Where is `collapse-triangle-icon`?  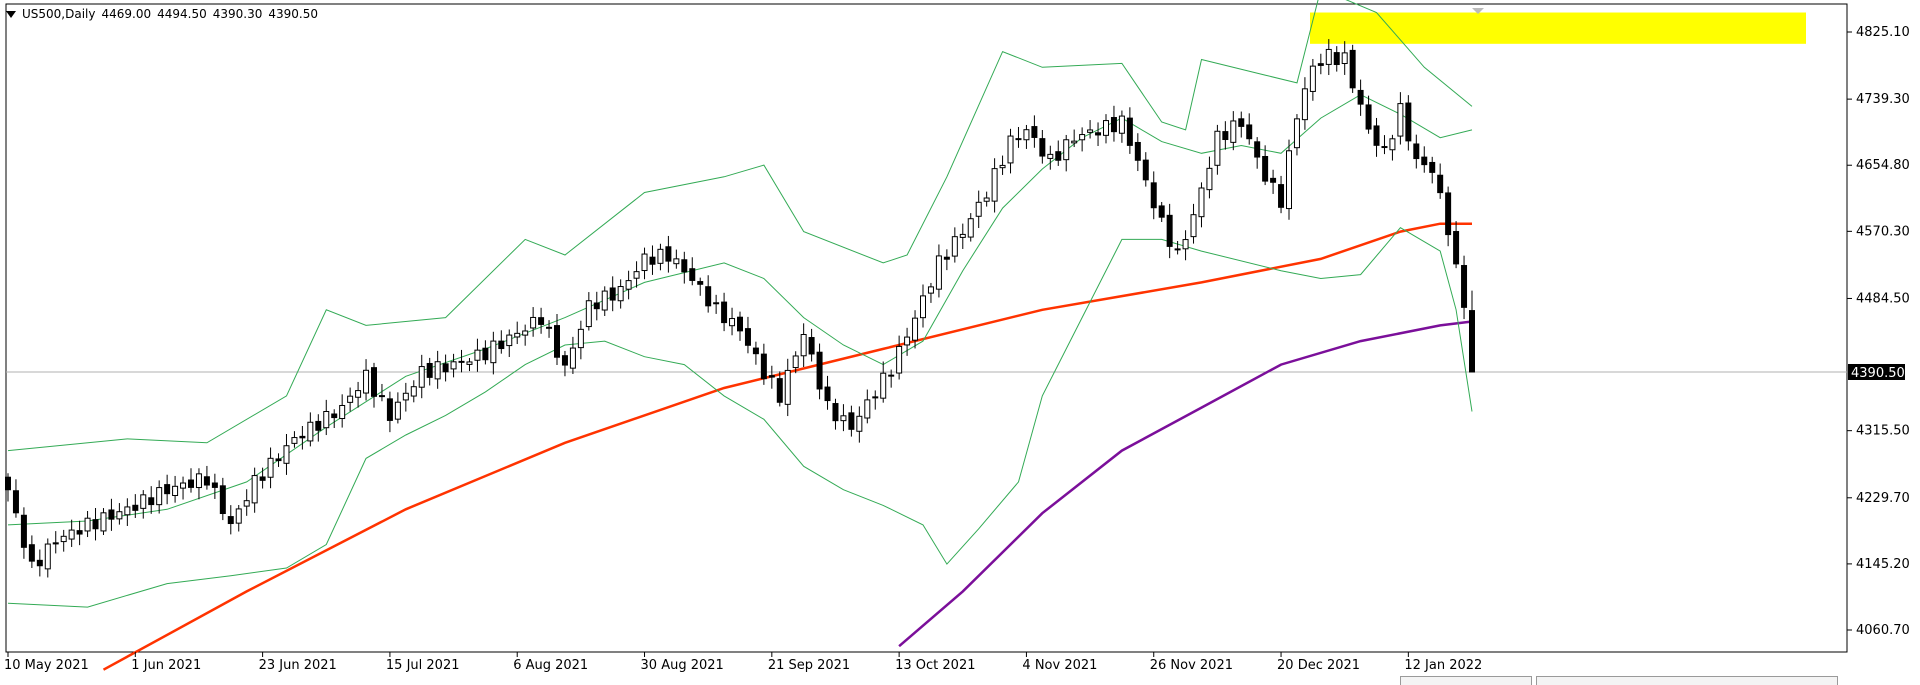 collapse-triangle-icon is located at coordinates (11, 14).